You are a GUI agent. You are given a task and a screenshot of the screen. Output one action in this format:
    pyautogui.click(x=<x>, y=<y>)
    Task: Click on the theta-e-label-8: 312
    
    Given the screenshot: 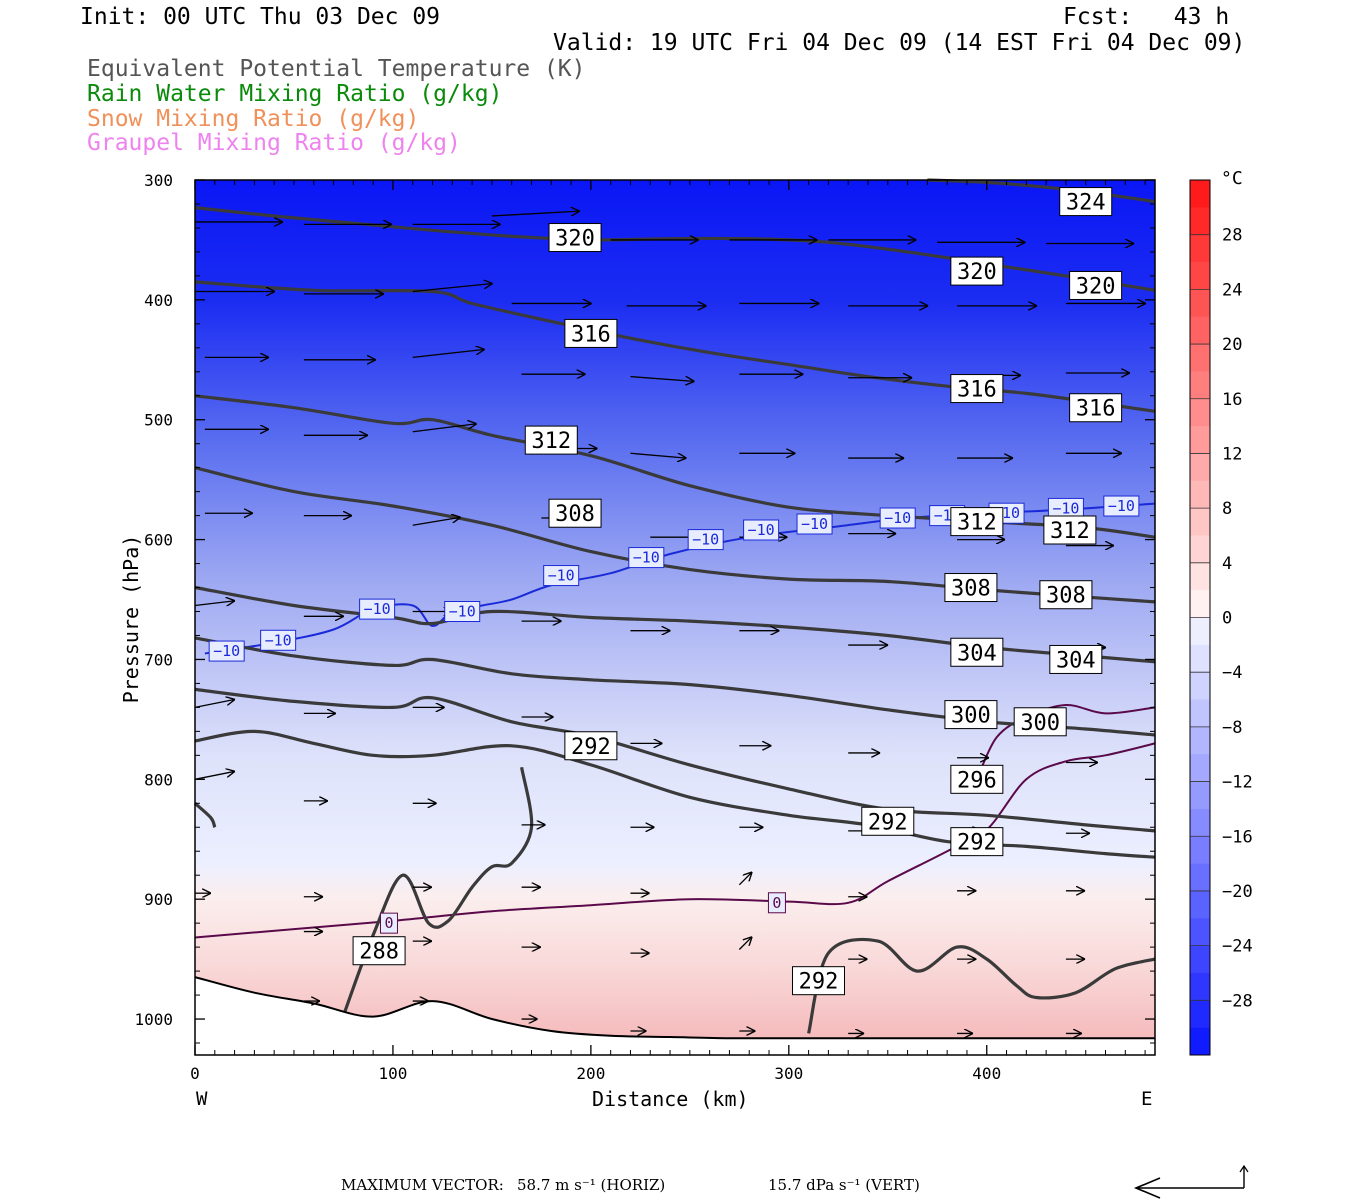 What is the action you would take?
    pyautogui.click(x=977, y=523)
    